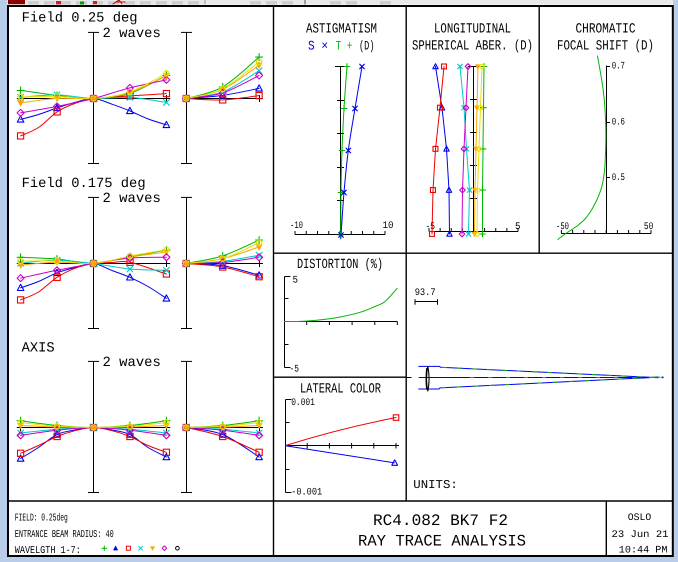 This screenshot has width=678, height=562. Describe the element at coordinates (341, 29) in the screenshot. I see `svg-text: ASTIGMATISM` at that location.